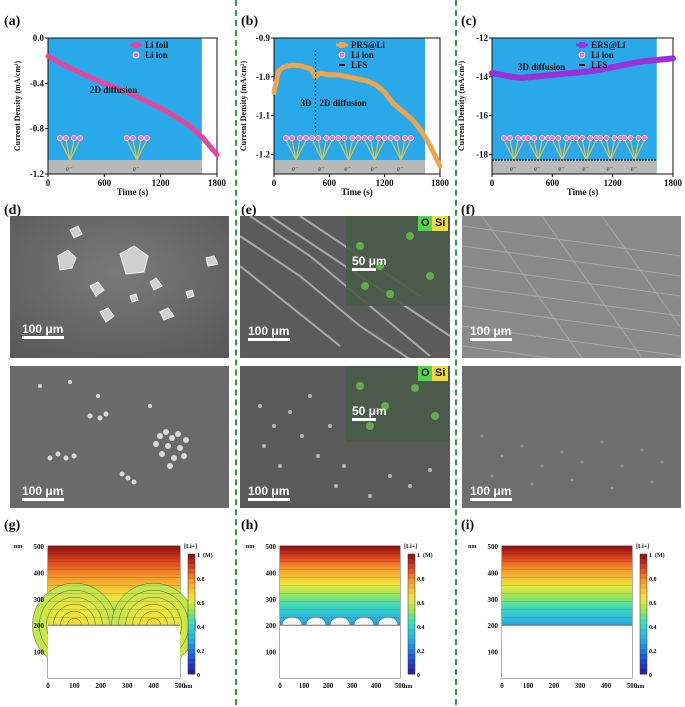  I want to click on annotation-left-b: 3D, so click(307, 103).